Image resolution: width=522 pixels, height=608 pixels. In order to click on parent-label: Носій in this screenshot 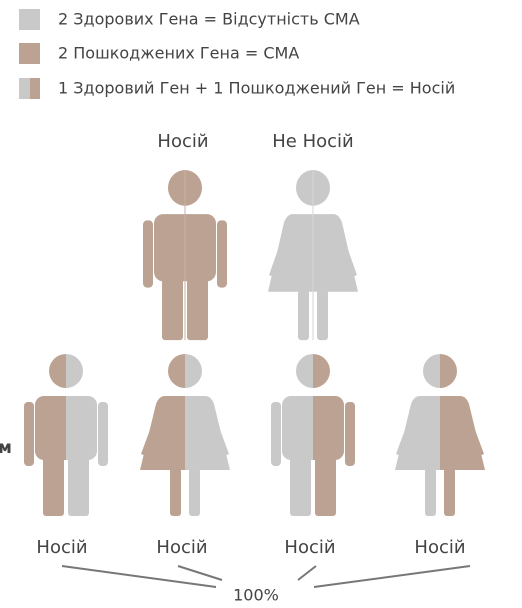, I will do `click(182, 141)`.